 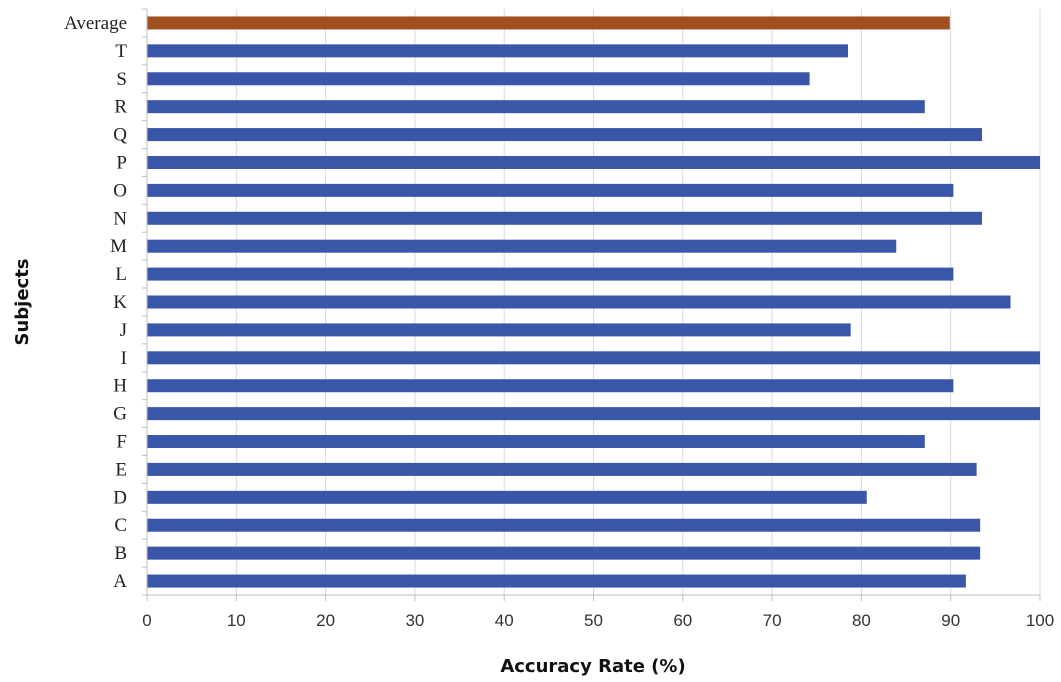 I want to click on bar-average, so click(x=548, y=23).